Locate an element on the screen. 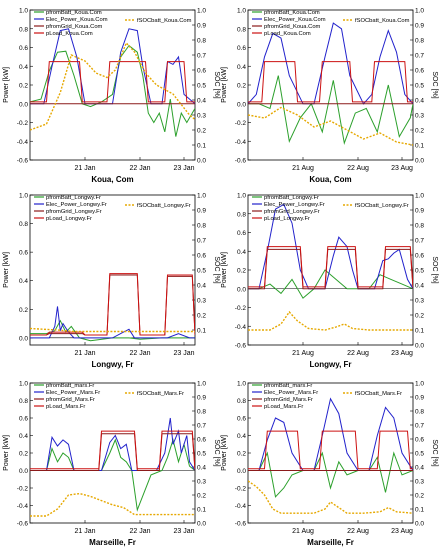  legend-label-batt: pfromBatt_mars.Fr is located at coordinates (288, 386).